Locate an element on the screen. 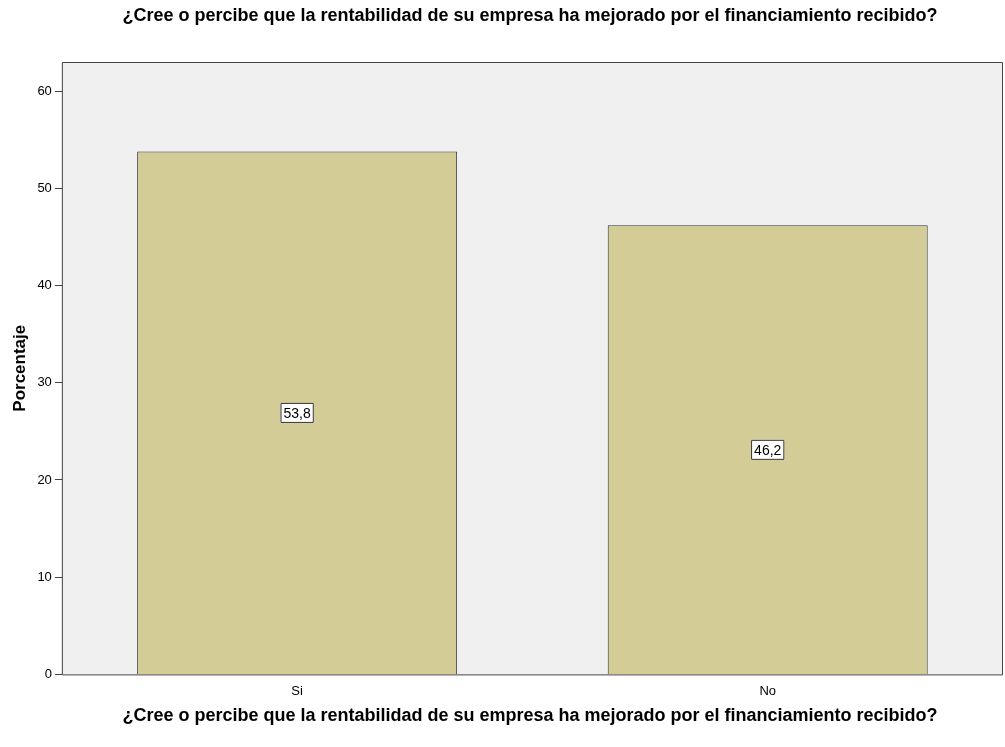 Image resolution: width=1005 pixels, height=747 pixels. y-tick-label: 20 is located at coordinates (44, 479).